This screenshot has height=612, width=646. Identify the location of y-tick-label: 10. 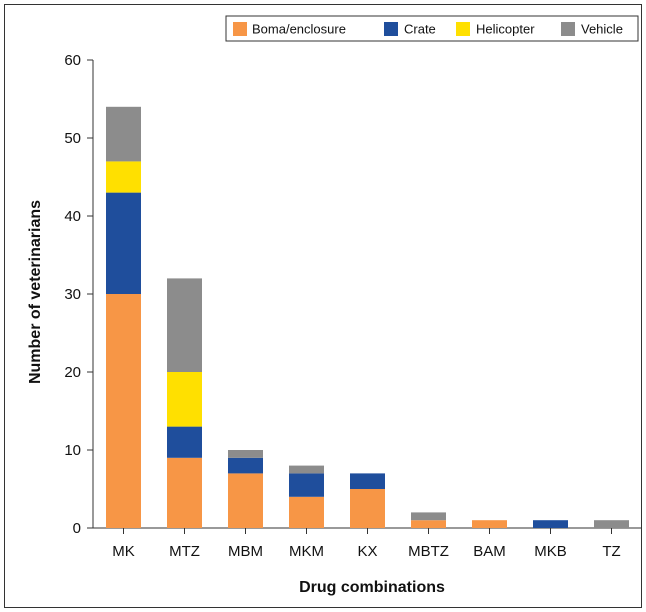
(72, 450).